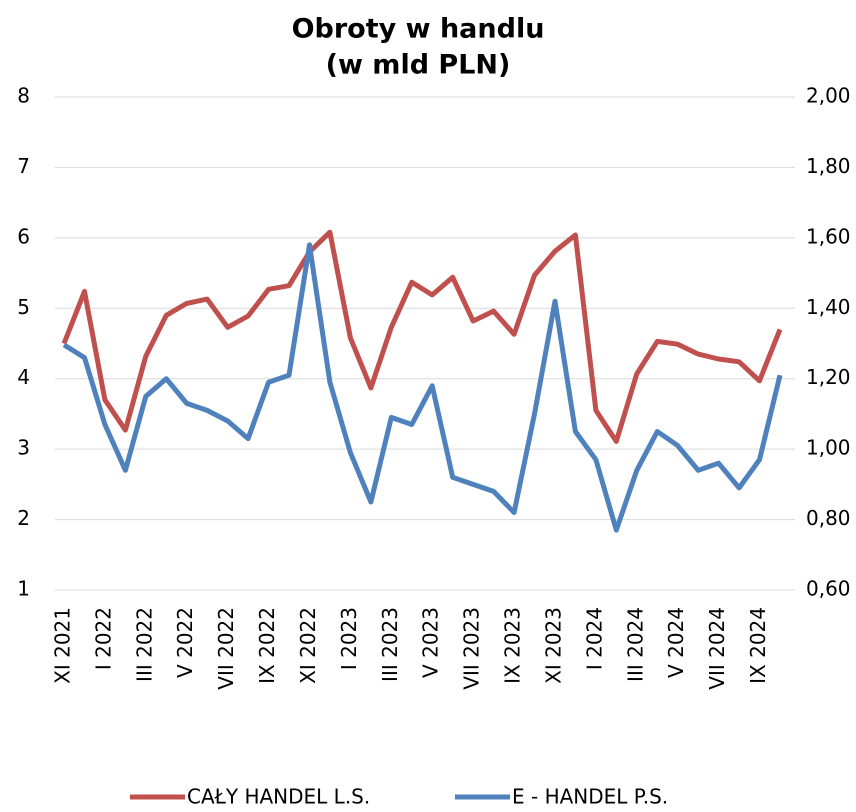  Describe the element at coordinates (828, 448) in the screenshot. I see `y2-tick-label: 1,00` at that location.